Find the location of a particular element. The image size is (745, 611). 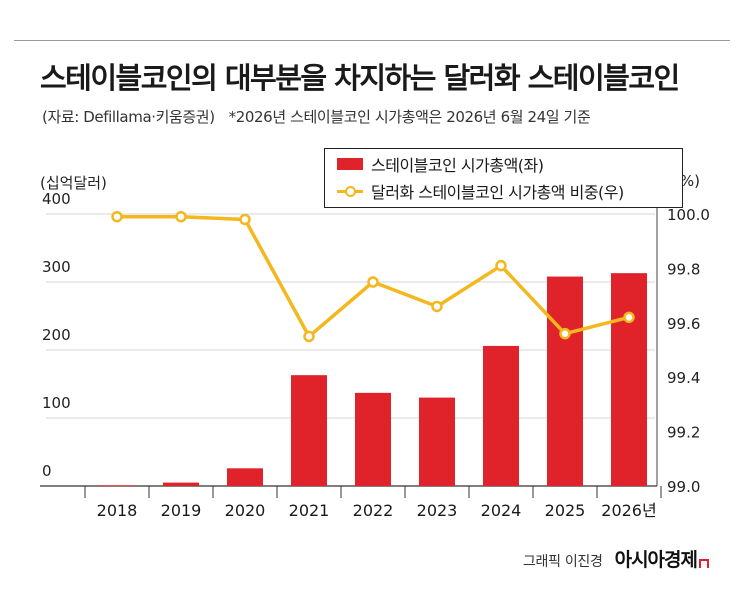

legend-item-usd-share: 달러화 스테이블코인 시가총액 비중(우) is located at coordinates (480, 191).